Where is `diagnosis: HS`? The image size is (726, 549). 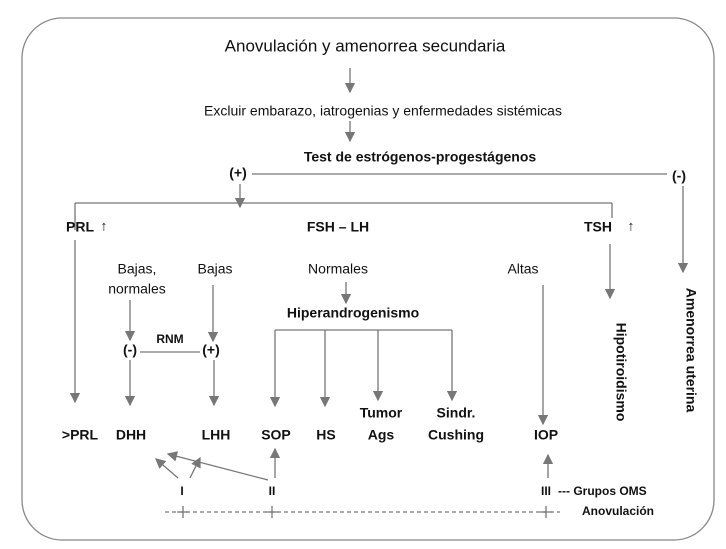
diagnosis: HS is located at coordinates (325, 435).